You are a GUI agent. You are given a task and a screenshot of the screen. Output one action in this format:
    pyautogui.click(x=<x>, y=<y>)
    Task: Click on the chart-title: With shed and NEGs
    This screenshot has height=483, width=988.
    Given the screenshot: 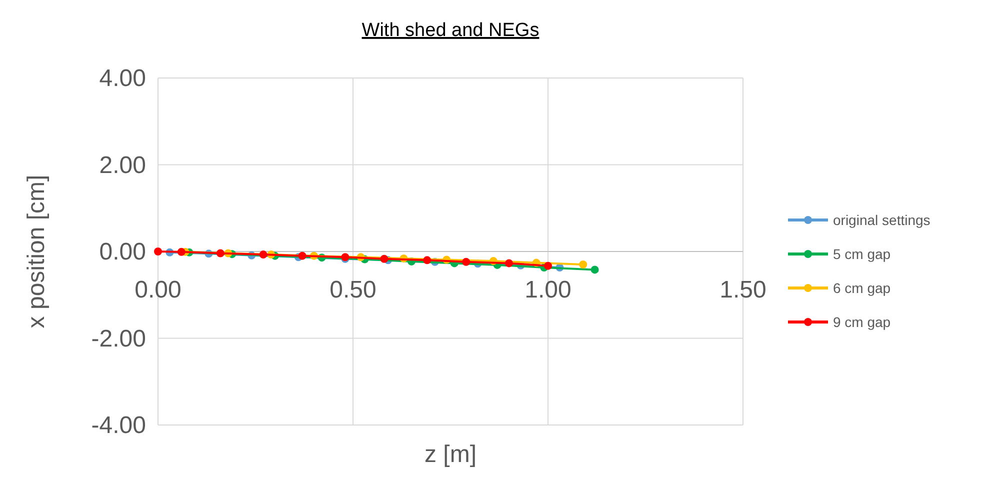 What is the action you would take?
    pyautogui.click(x=451, y=30)
    